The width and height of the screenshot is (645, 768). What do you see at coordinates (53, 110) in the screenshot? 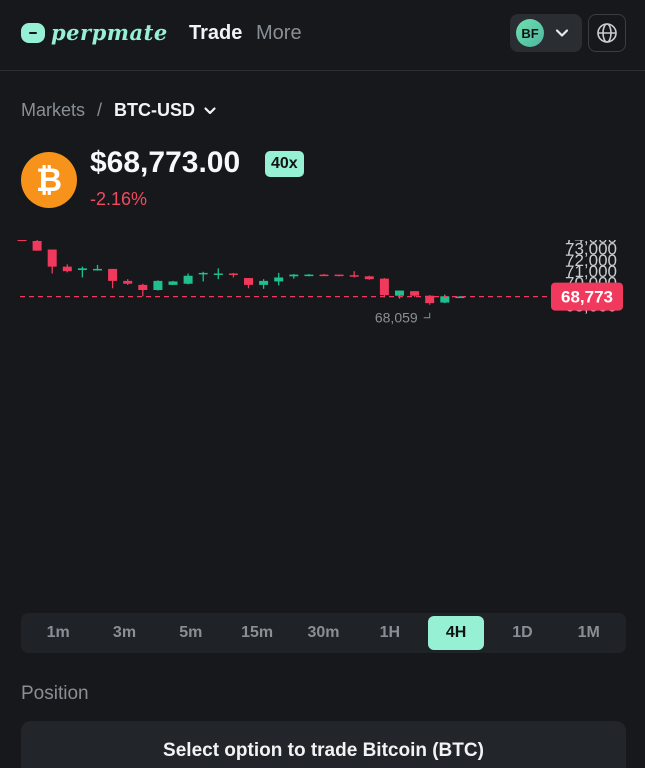
I see `breadcrumb-markets-link: Markets` at bounding box center [53, 110].